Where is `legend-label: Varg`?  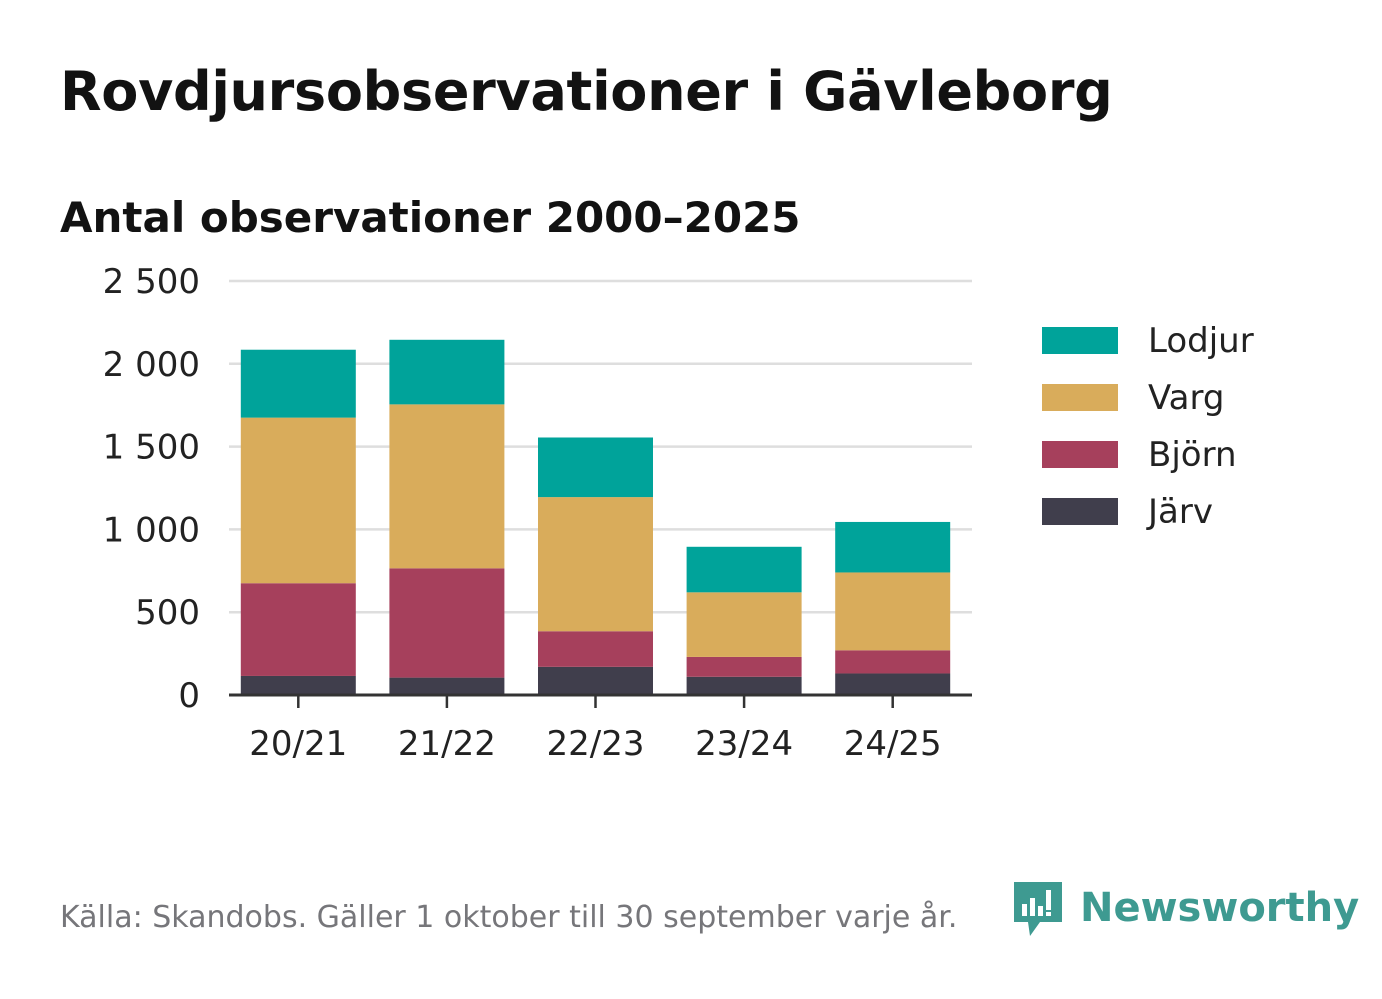 legend-label: Varg is located at coordinates (1186, 397).